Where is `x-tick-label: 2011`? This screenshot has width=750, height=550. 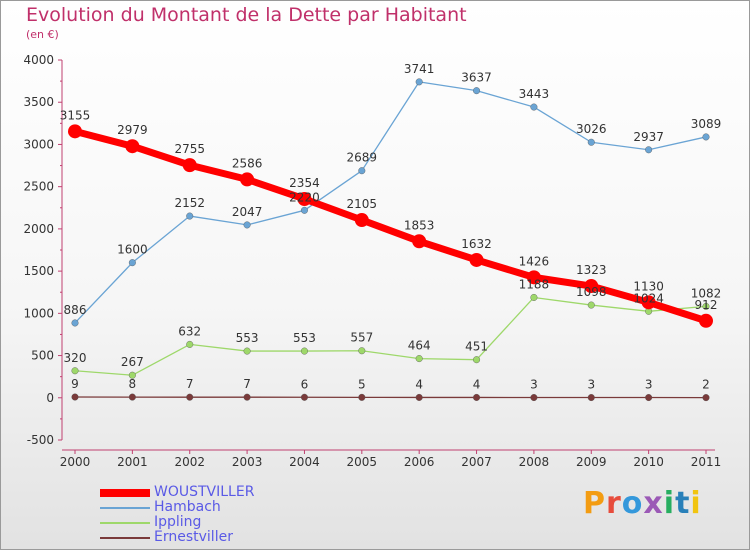
x-tick-label: 2011 is located at coordinates (706, 462).